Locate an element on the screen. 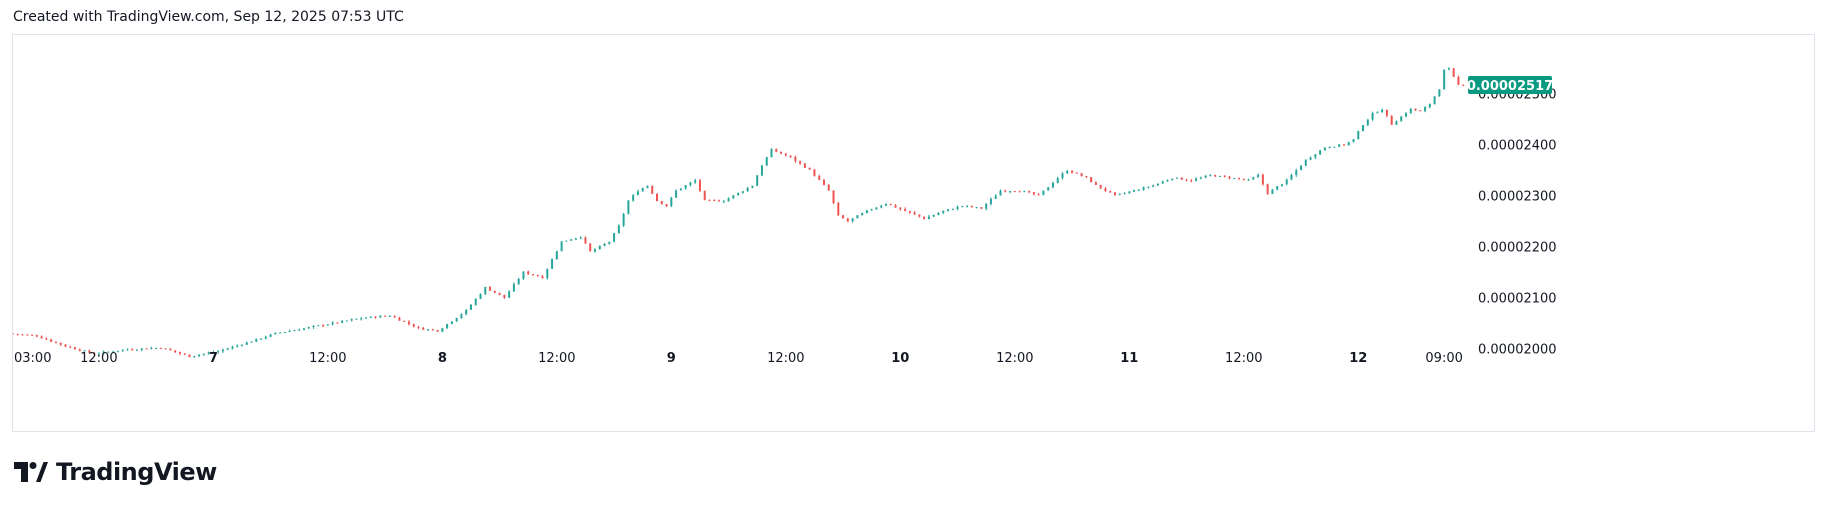  tradingview-logo-icon is located at coordinates (31, 472).